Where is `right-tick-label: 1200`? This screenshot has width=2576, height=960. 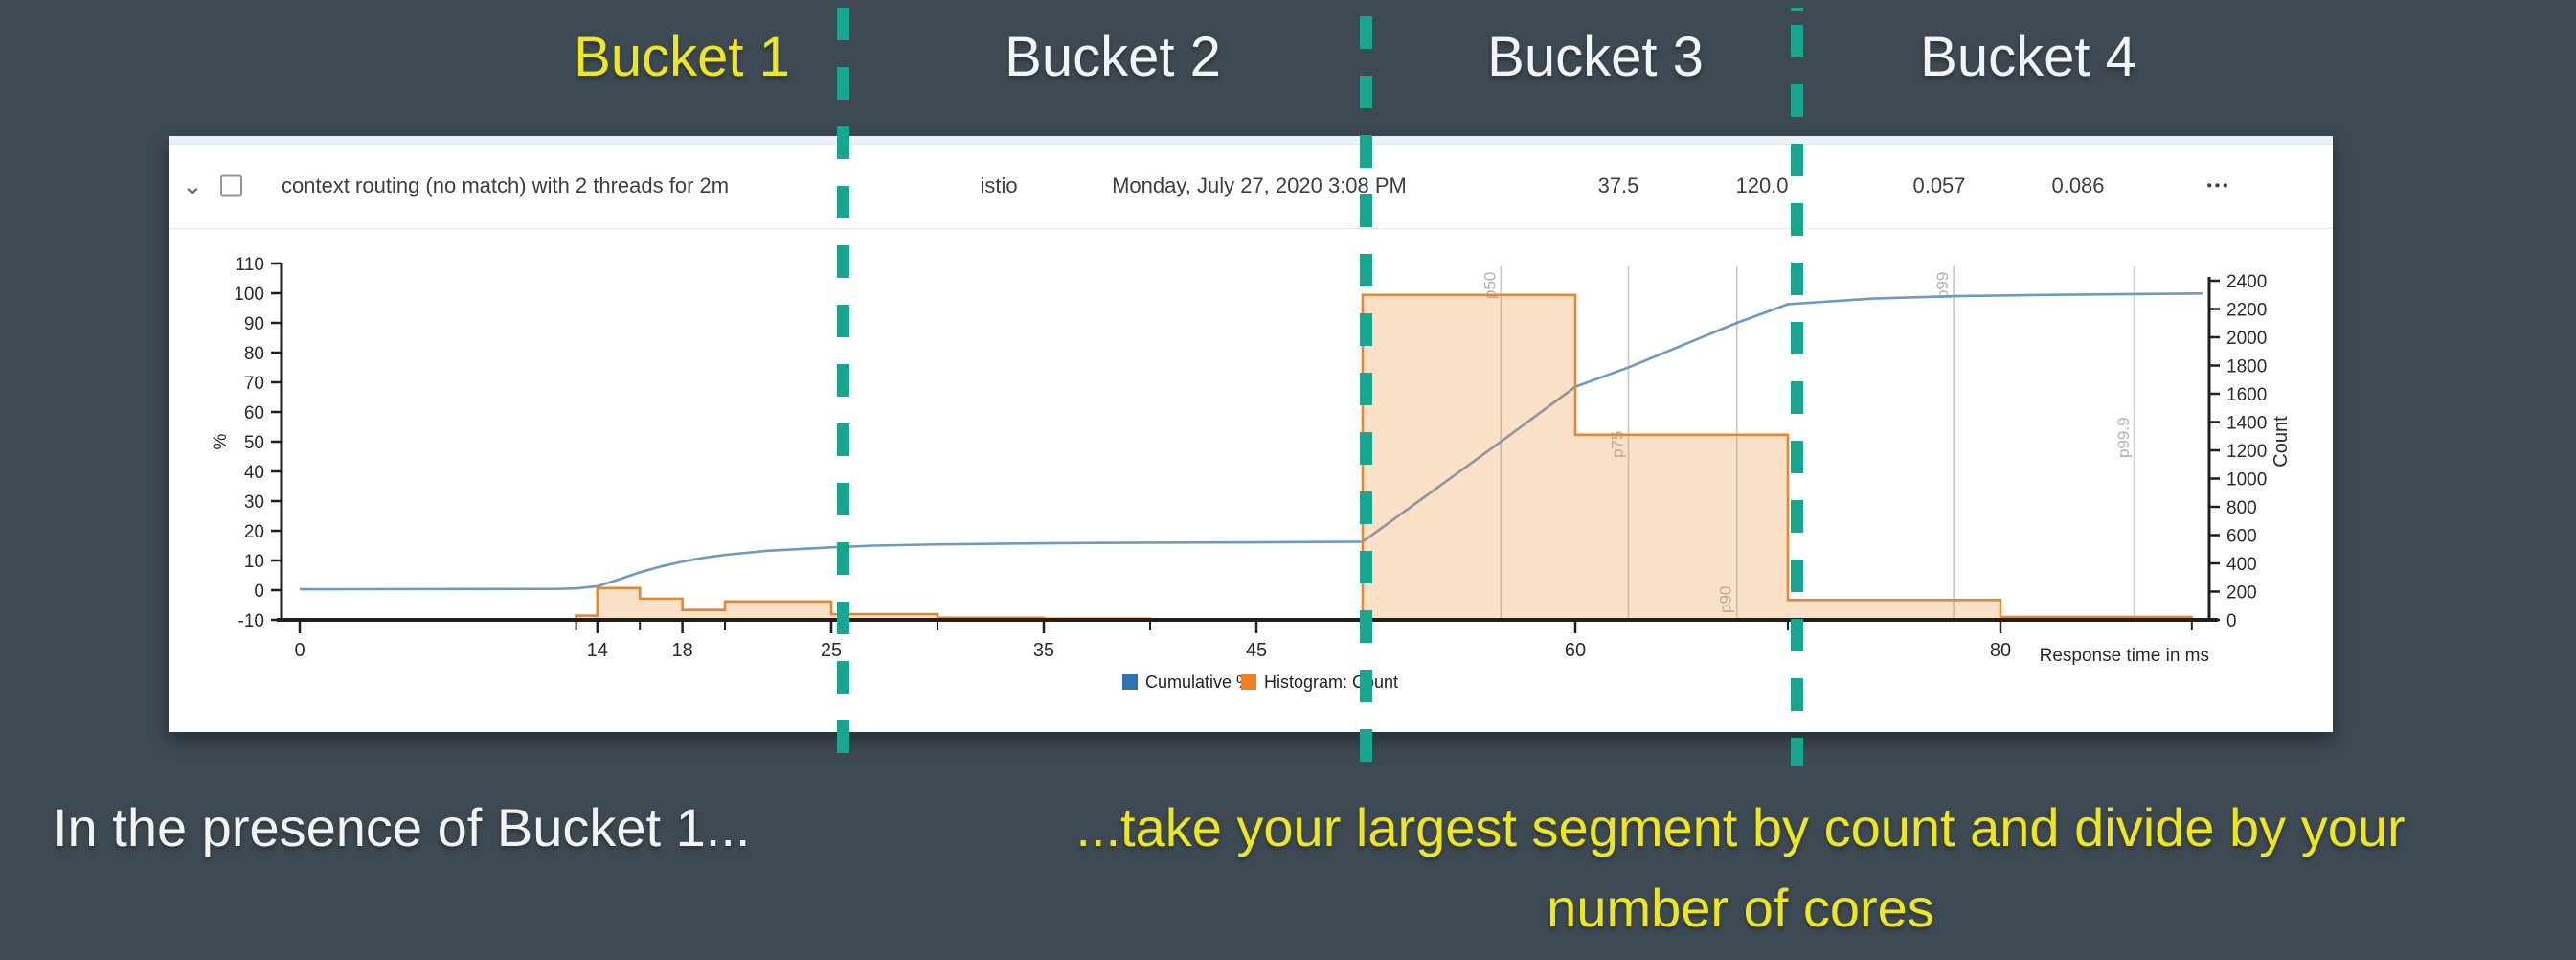
right-tick-label: 1200 is located at coordinates (2246, 452).